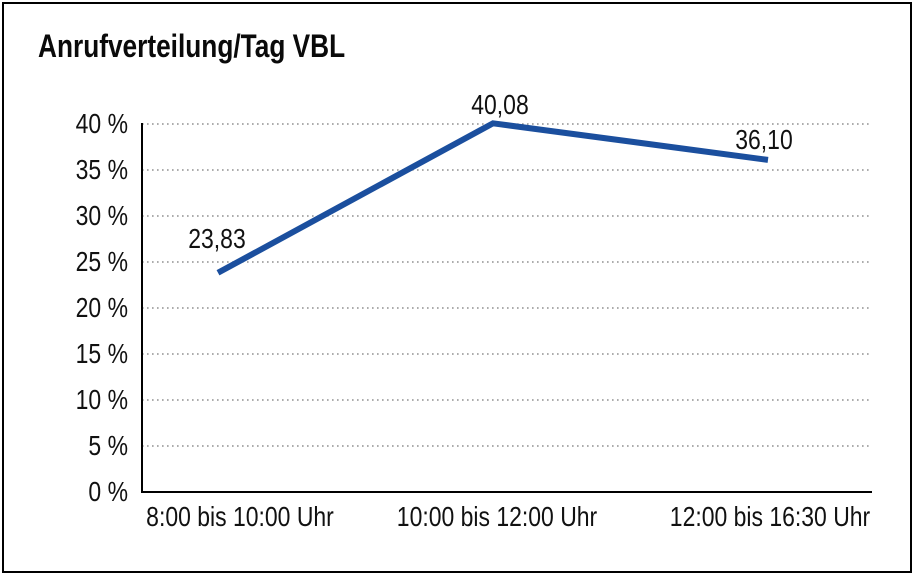 Image resolution: width=915 pixels, height=576 pixels. Describe the element at coordinates (101, 123) in the screenshot. I see `y-tick-label-40: 40 %` at that location.